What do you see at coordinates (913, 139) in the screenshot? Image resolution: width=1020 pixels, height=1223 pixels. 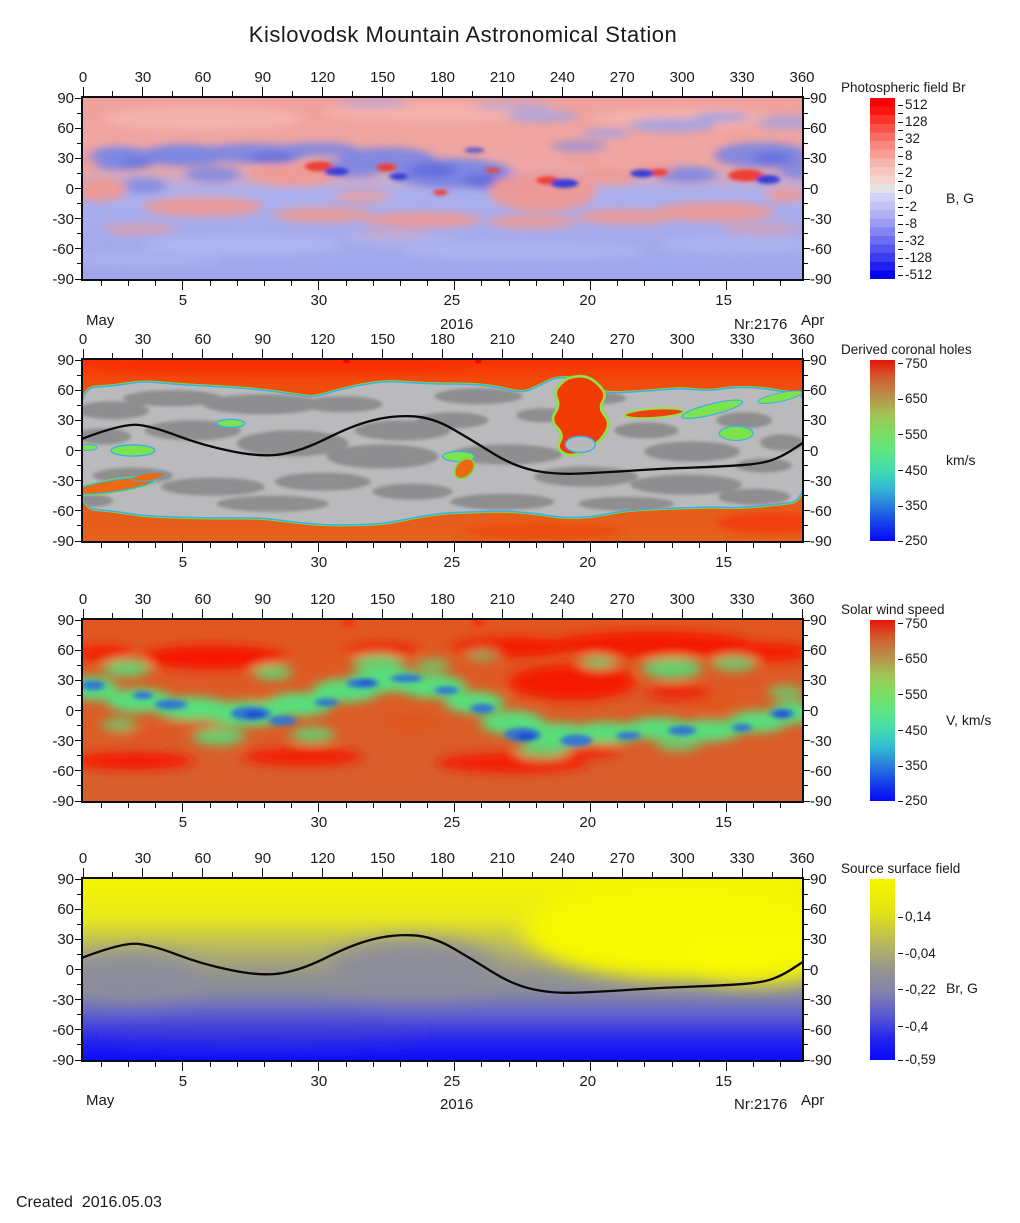 I see `colorbar-tick-label: 32` at bounding box center [913, 139].